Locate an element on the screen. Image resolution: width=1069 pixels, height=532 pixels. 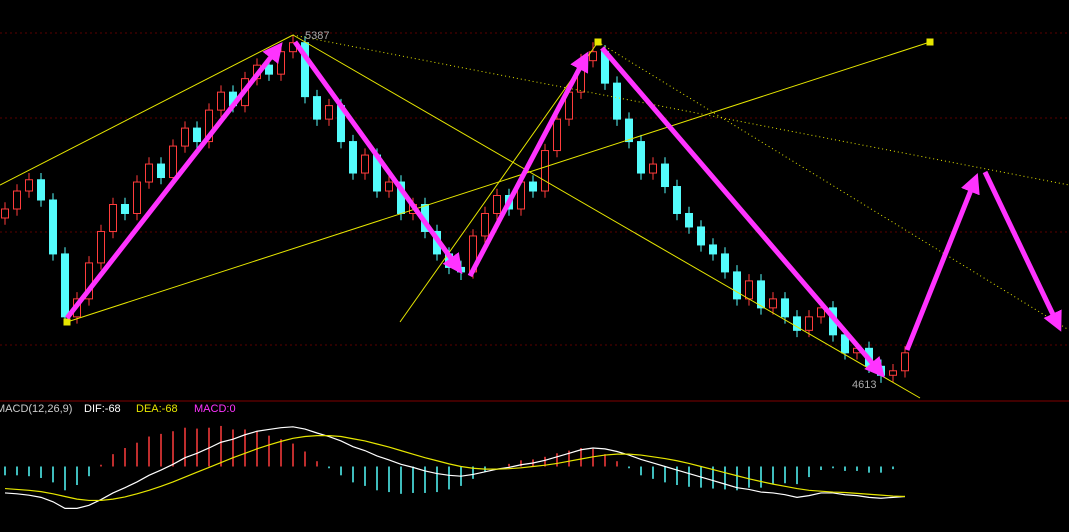
dea-label: DEA:-68 is located at coordinates (157, 409).